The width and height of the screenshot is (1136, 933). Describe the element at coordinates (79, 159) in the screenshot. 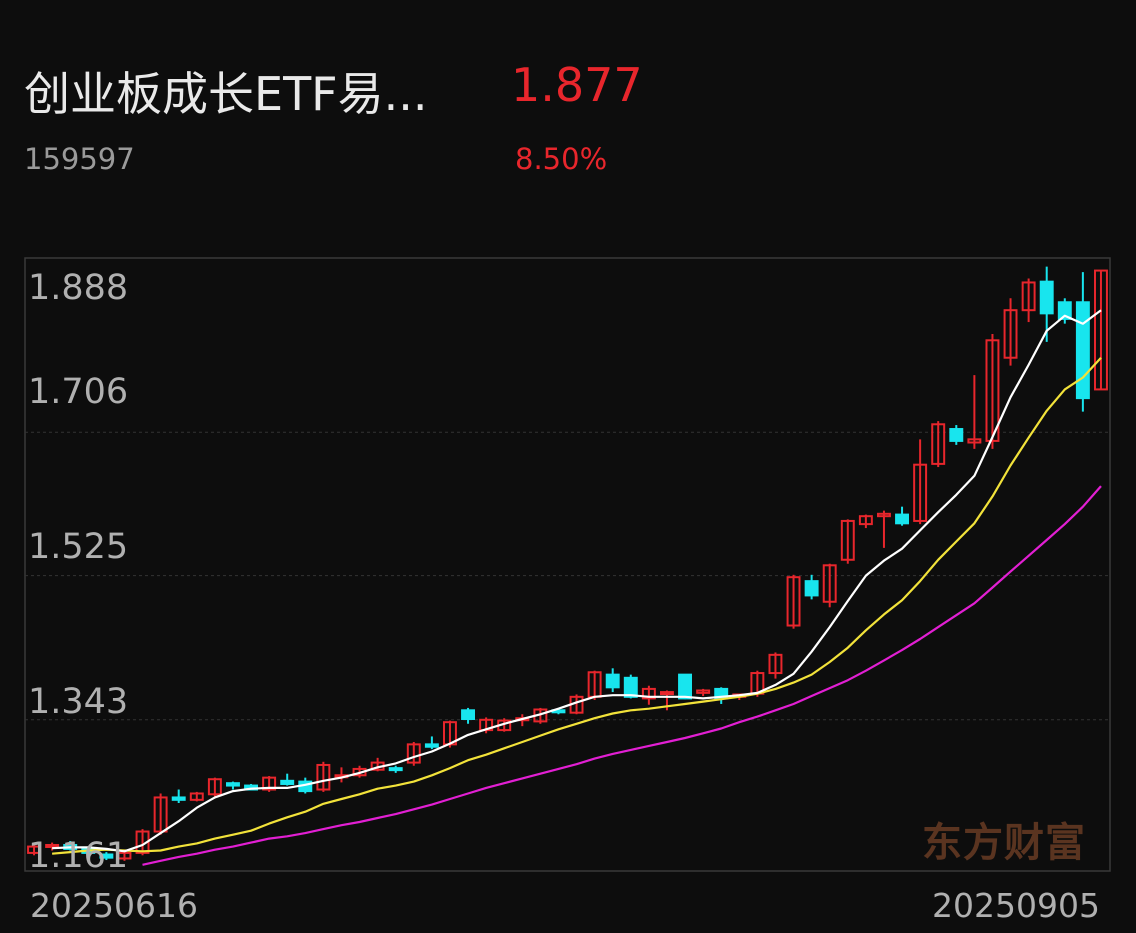

I see `fund-code: 159597` at that location.